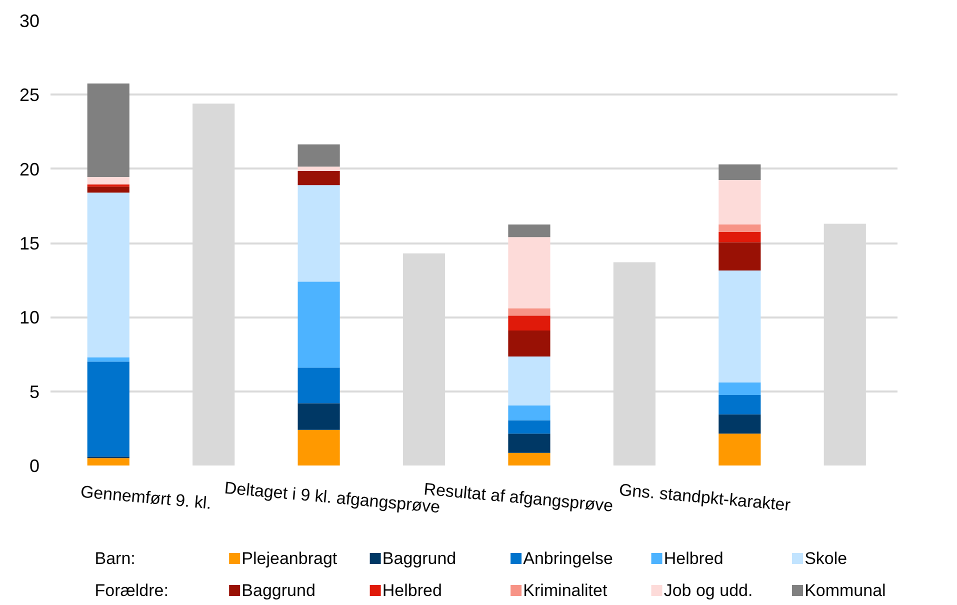 The width and height of the screenshot is (957, 605). What do you see at coordinates (29, 169) in the screenshot?
I see `y-tick-label: 20` at bounding box center [29, 169].